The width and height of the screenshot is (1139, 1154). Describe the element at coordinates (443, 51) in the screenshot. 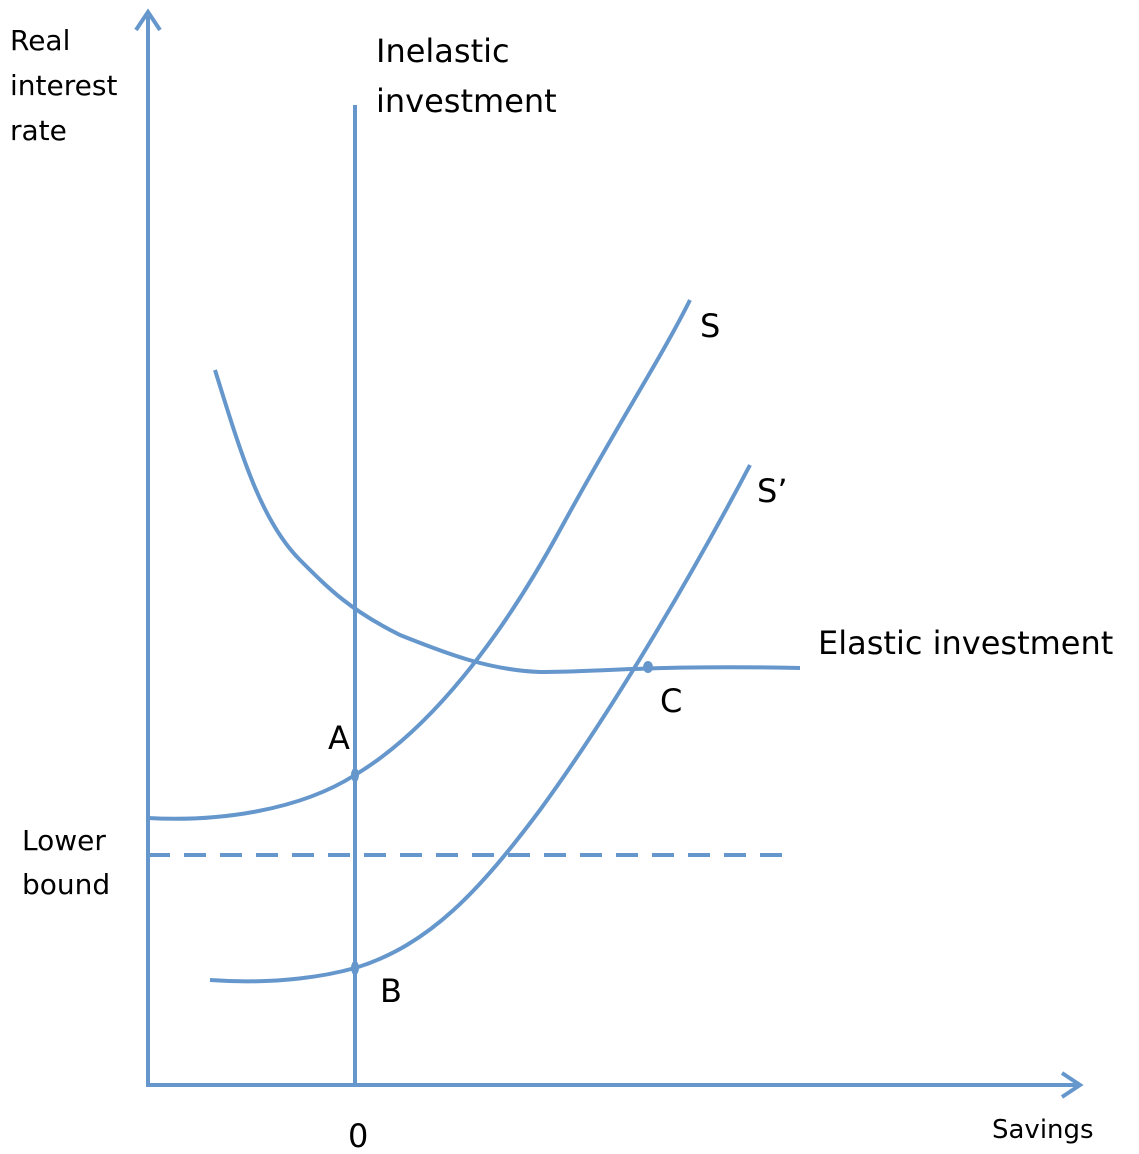

I see `curve-label: Inelastic` at that location.